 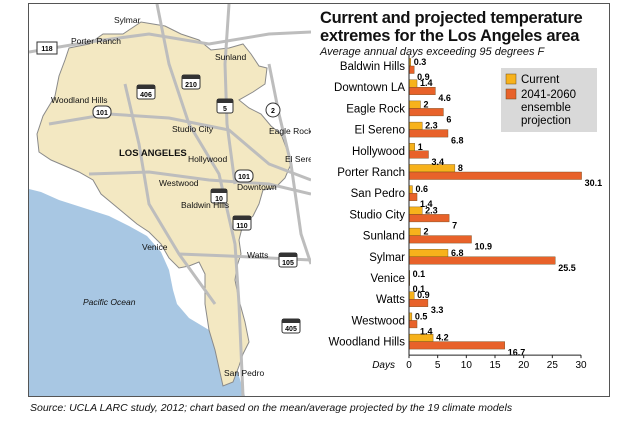 I want to click on x-tick-label-20: 20, so click(x=524, y=365).